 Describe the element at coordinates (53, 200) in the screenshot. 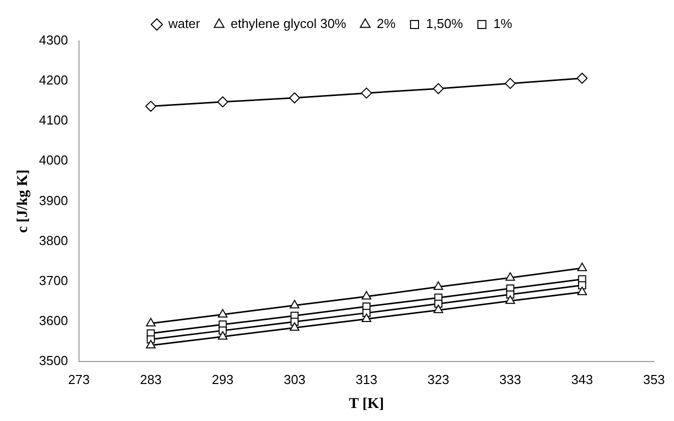

I see `y-tick-label: 3900` at that location.